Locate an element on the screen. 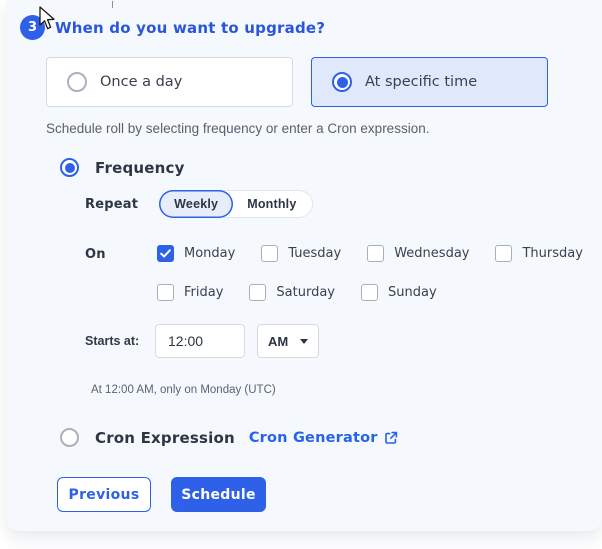 The height and width of the screenshot is (549, 602). option-label: At specific time is located at coordinates (421, 82).